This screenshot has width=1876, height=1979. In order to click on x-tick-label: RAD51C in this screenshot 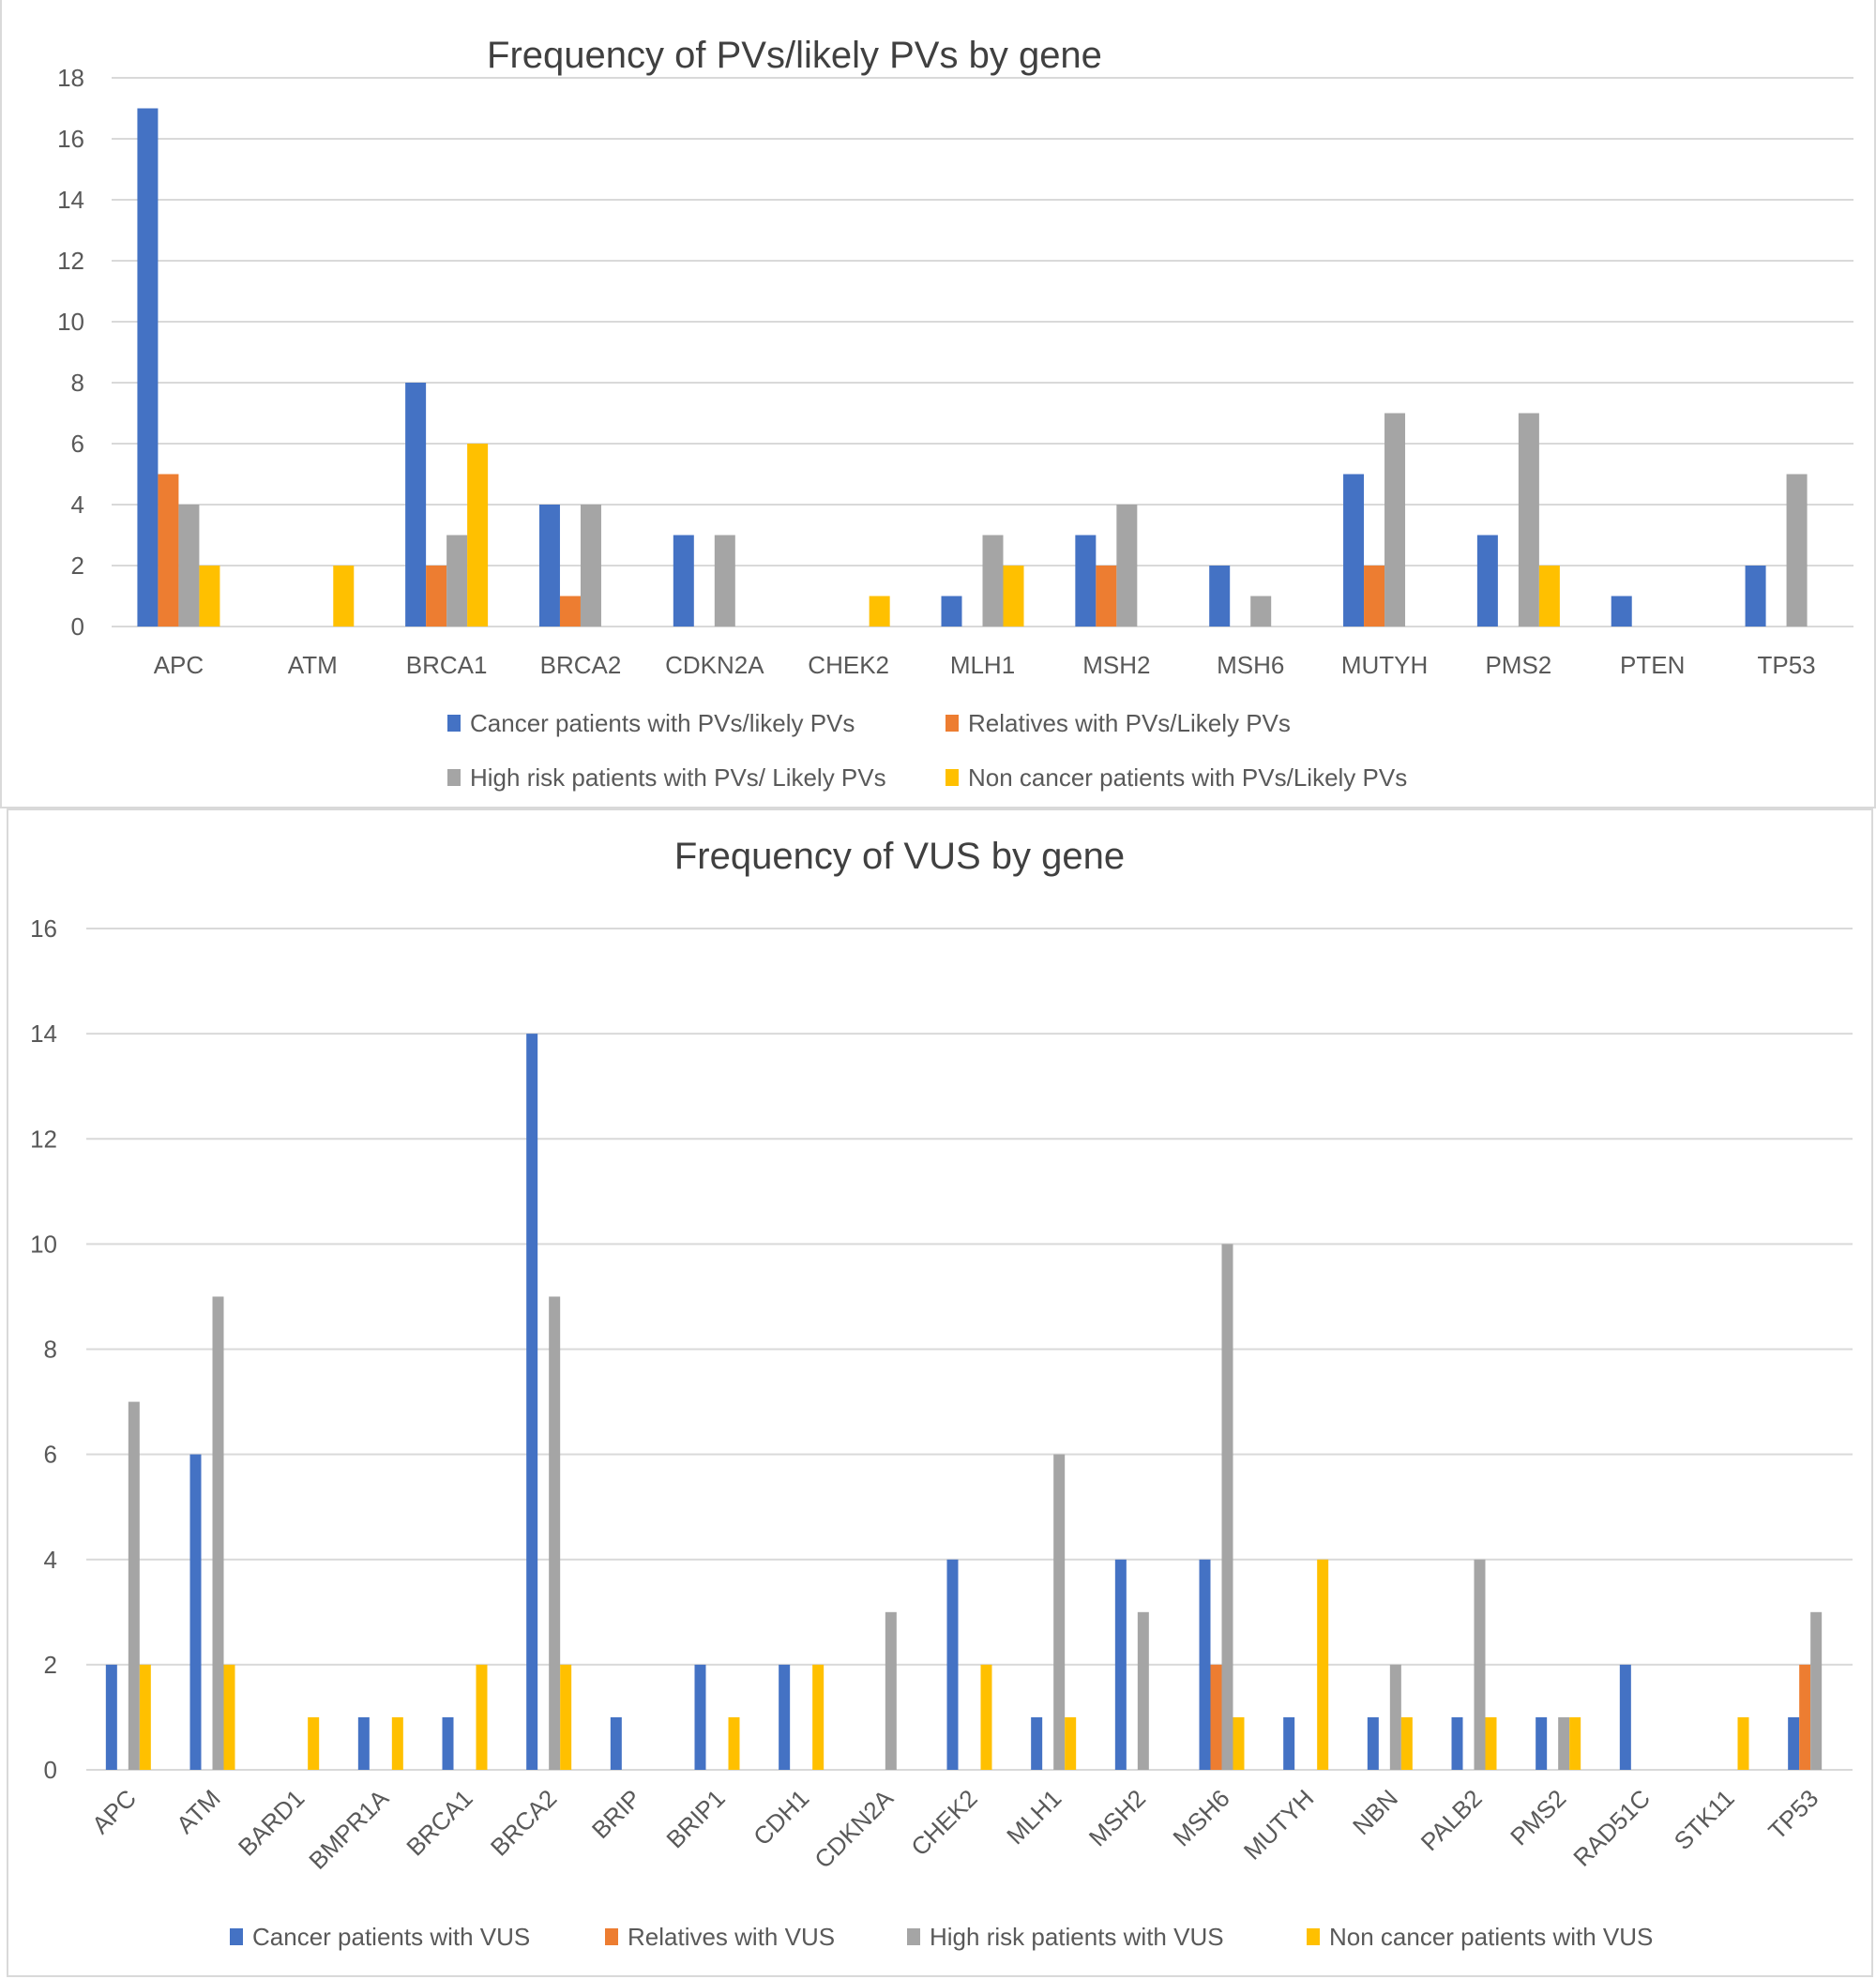, I will do `click(1611, 1828)`.